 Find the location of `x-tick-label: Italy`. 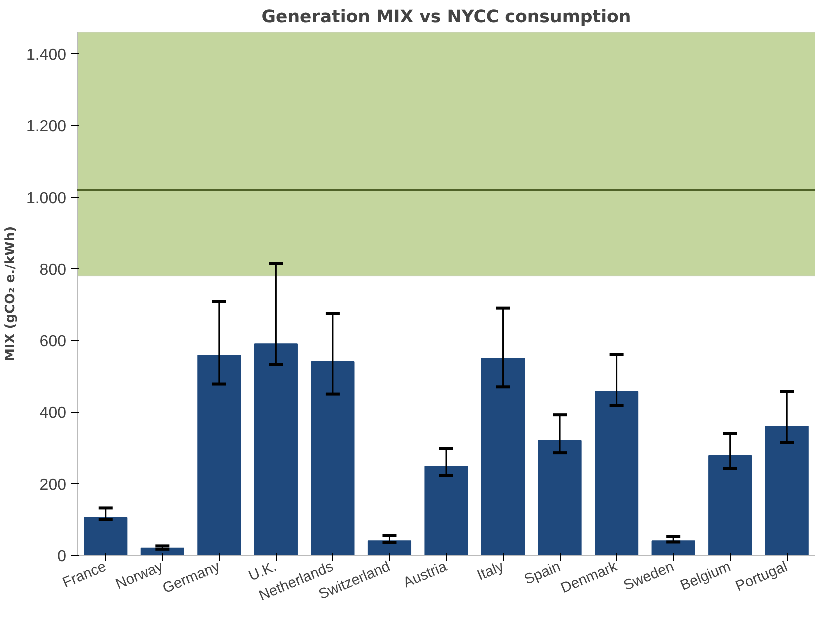

x-tick-label: Italy is located at coordinates (491, 571).